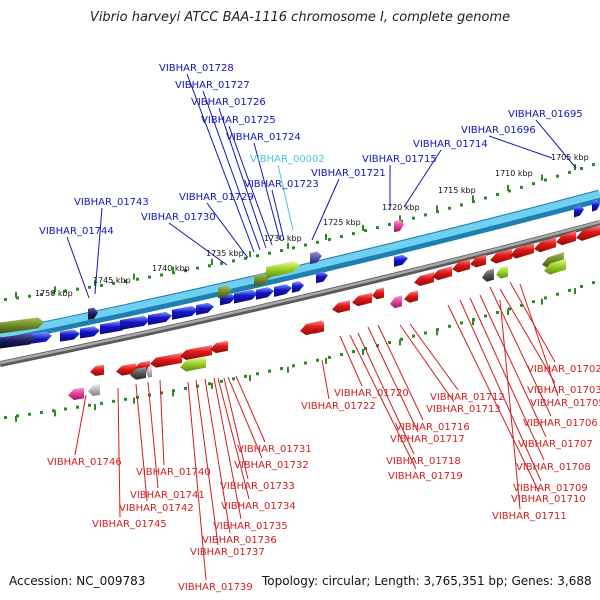  What do you see at coordinates (111, 202) in the screenshot?
I see `gene-label: VIBHAR_01743` at bounding box center [111, 202].